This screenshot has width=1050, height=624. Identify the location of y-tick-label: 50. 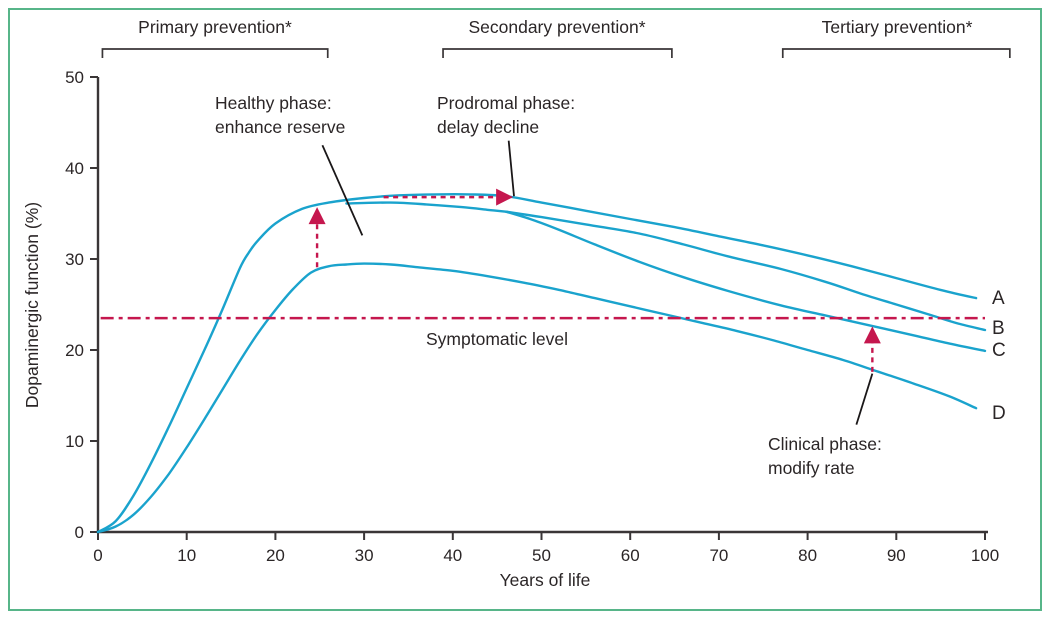
(74, 77).